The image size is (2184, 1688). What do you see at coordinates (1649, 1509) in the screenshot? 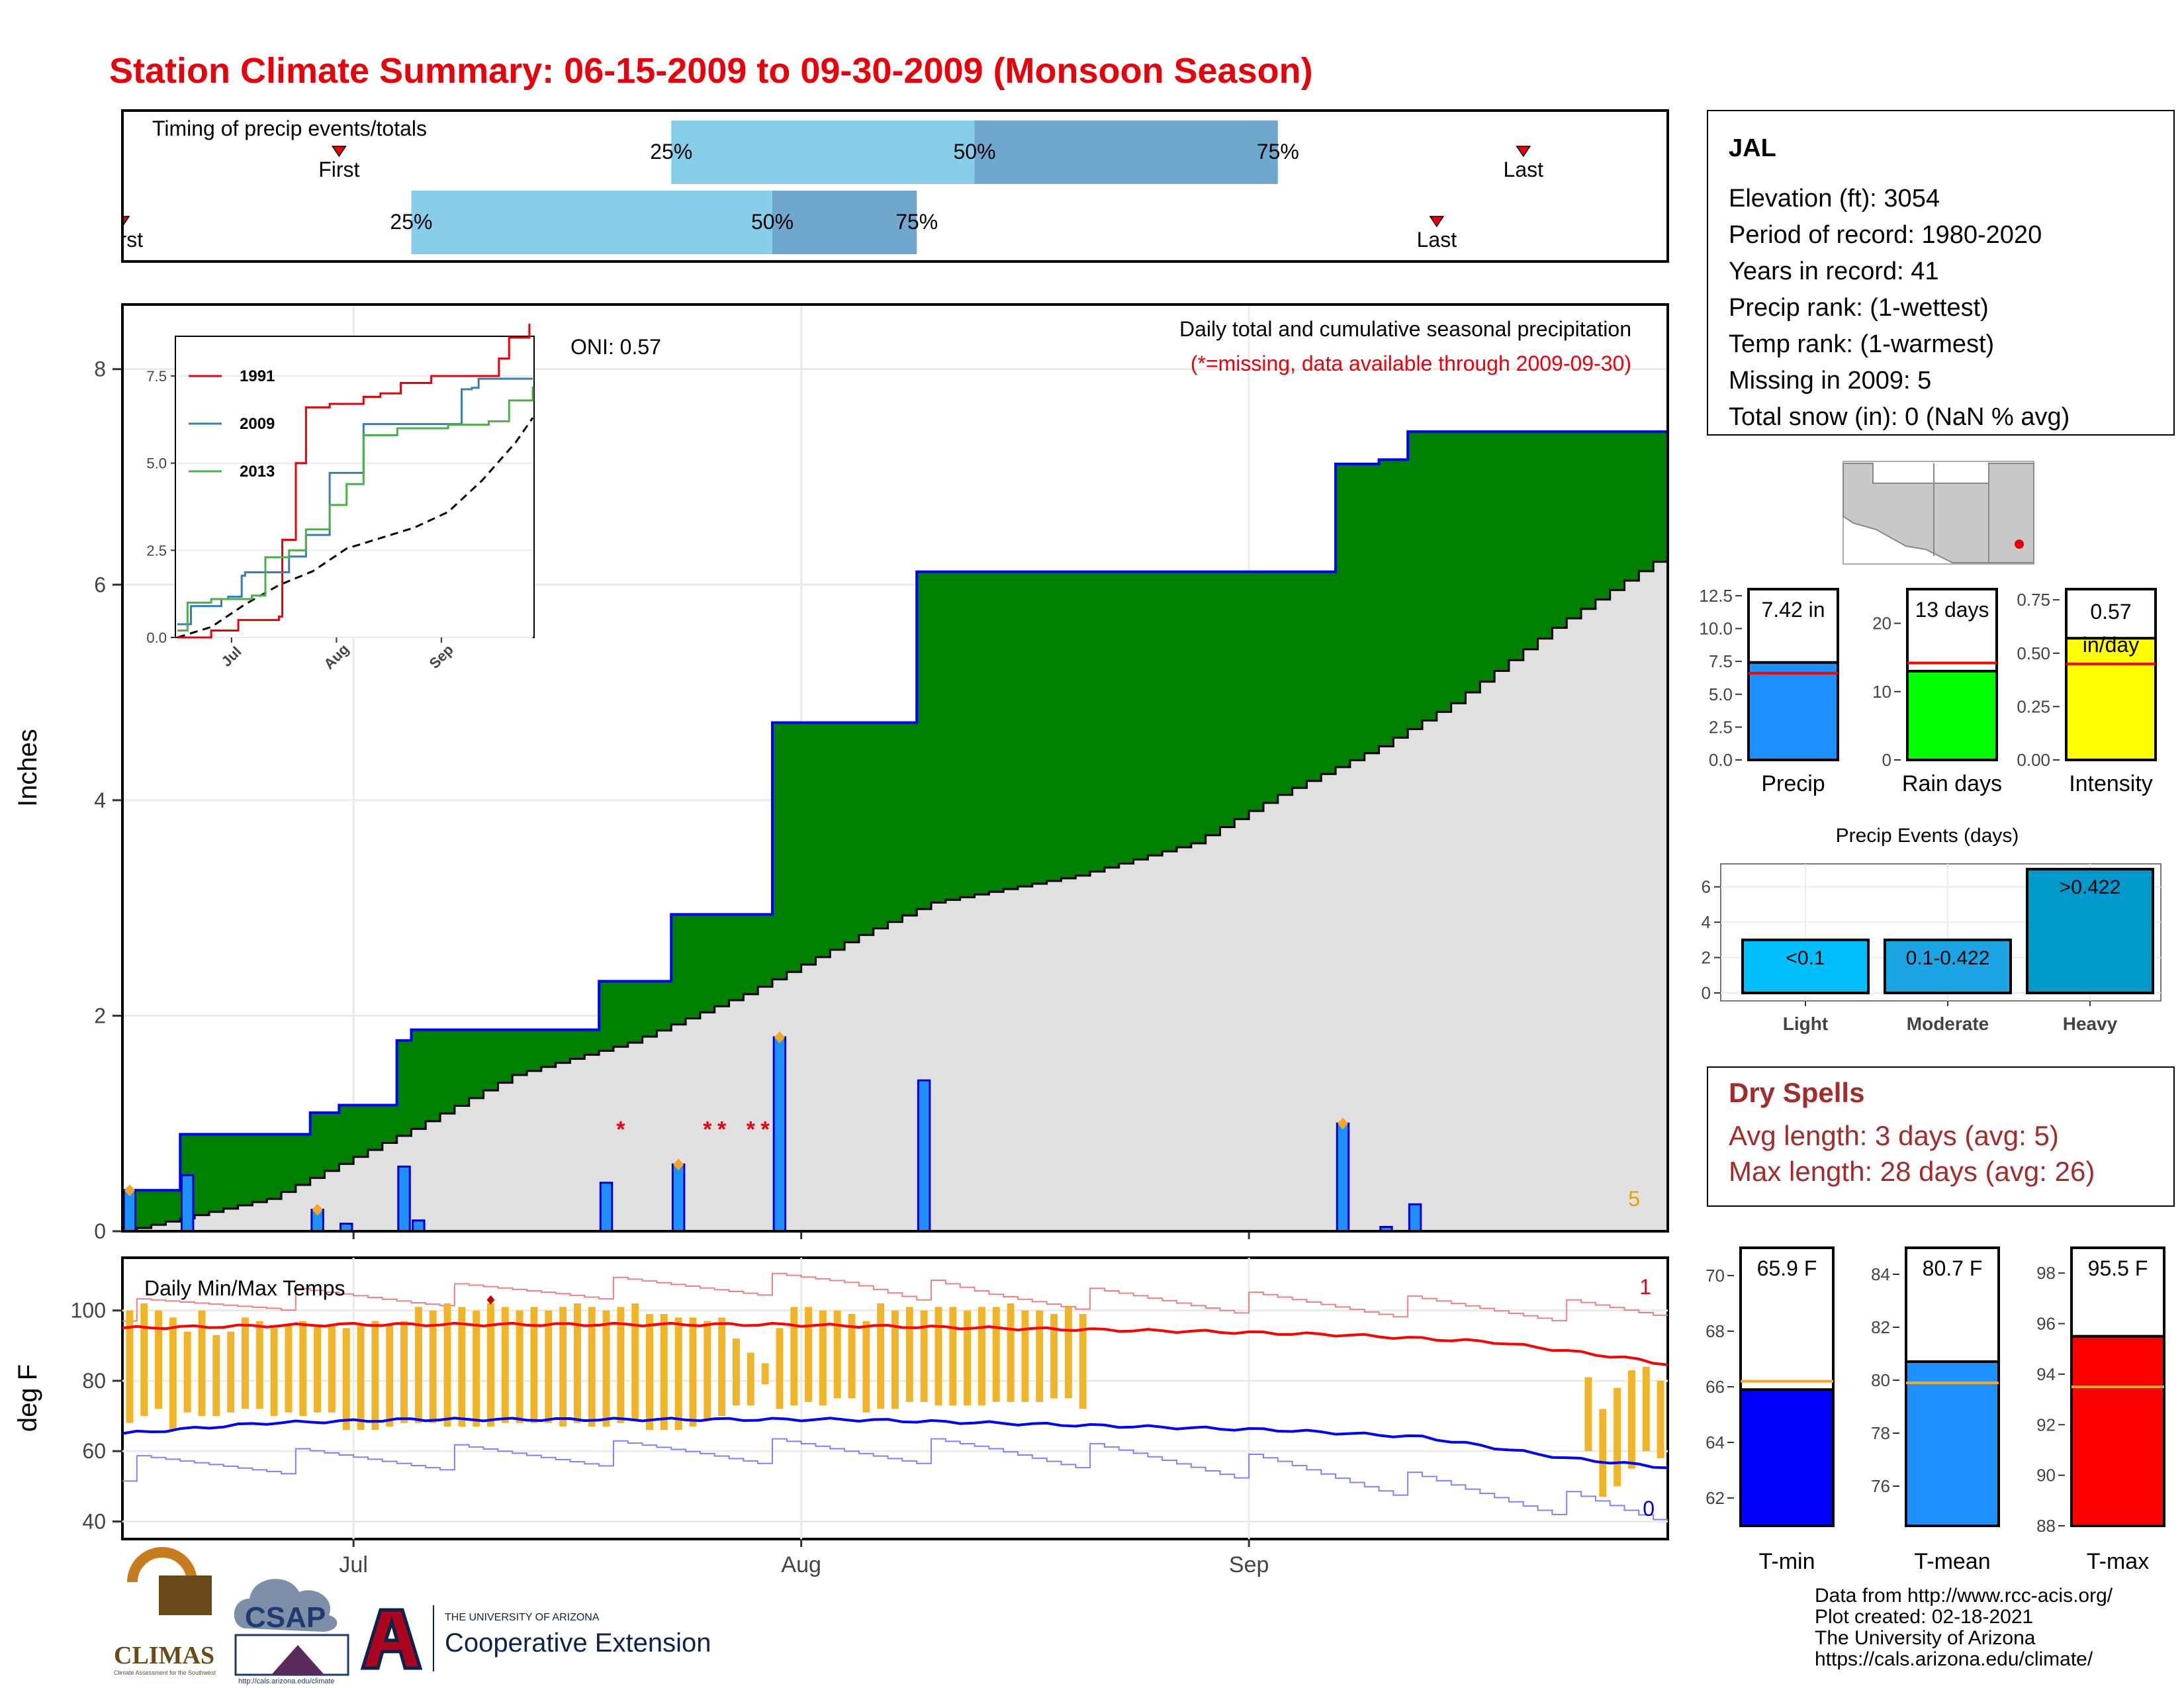
I see `record-low-count: 0` at bounding box center [1649, 1509].